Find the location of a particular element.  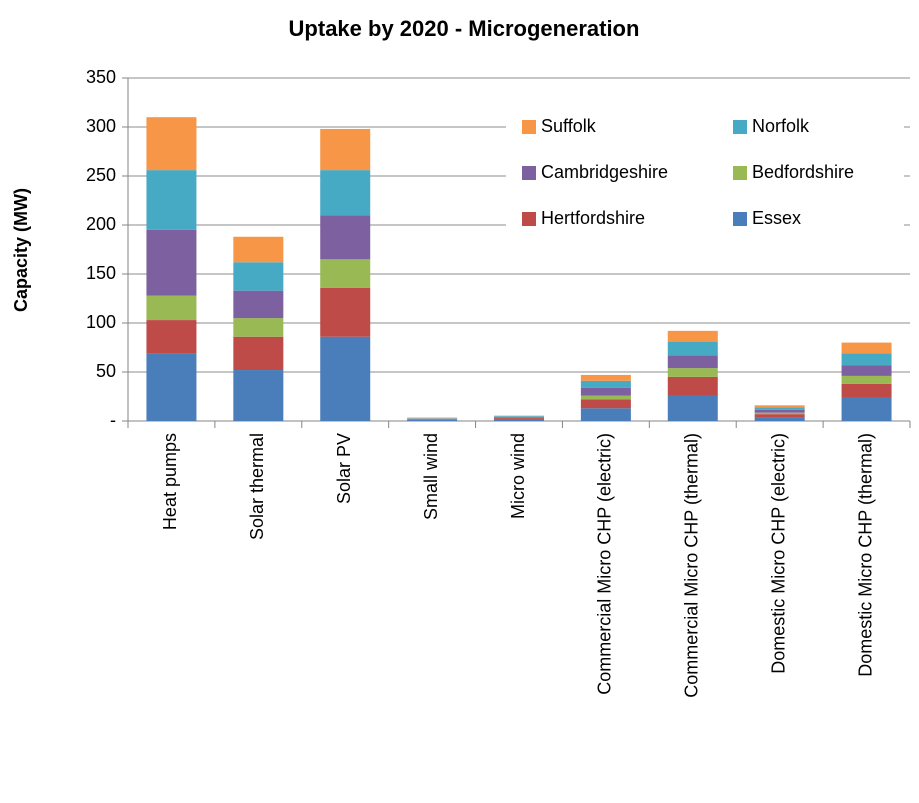

y-tick-label: 100 is located at coordinates (101, 322).